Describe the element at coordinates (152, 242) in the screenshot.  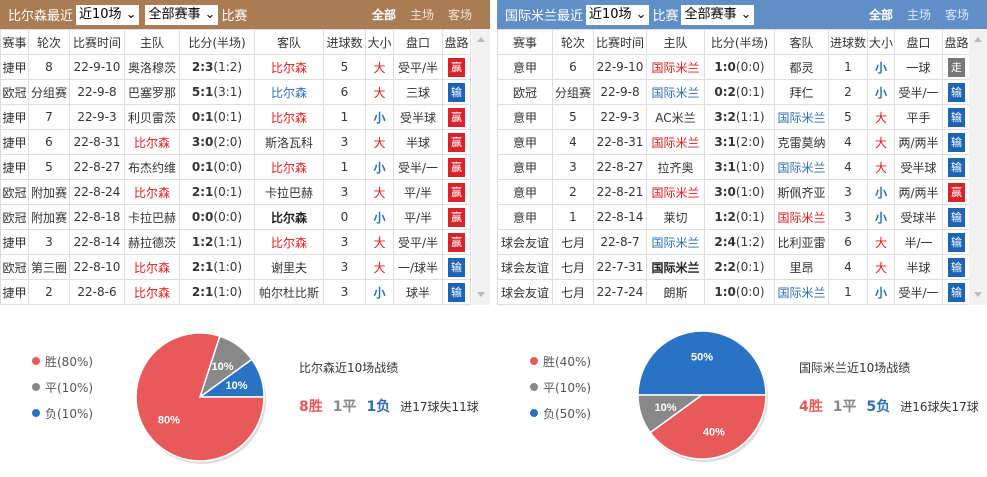
I see `home-team: 赫拉德茨` at that location.